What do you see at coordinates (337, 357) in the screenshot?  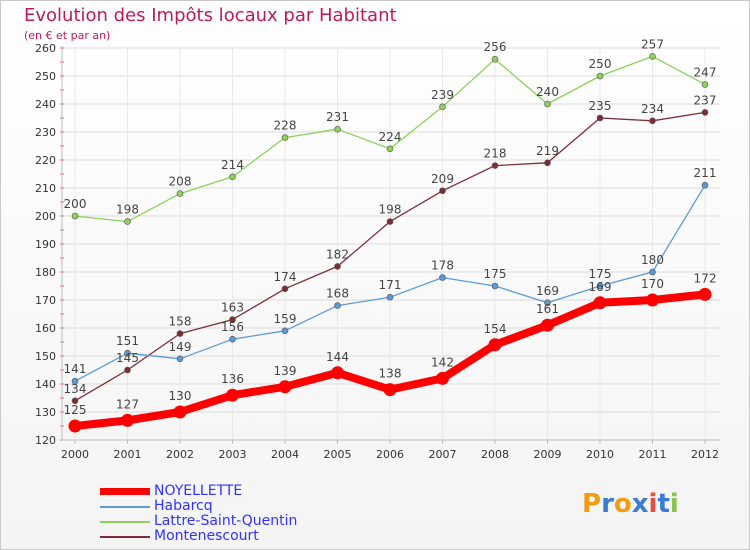 I see `data-label: 144` at bounding box center [337, 357].